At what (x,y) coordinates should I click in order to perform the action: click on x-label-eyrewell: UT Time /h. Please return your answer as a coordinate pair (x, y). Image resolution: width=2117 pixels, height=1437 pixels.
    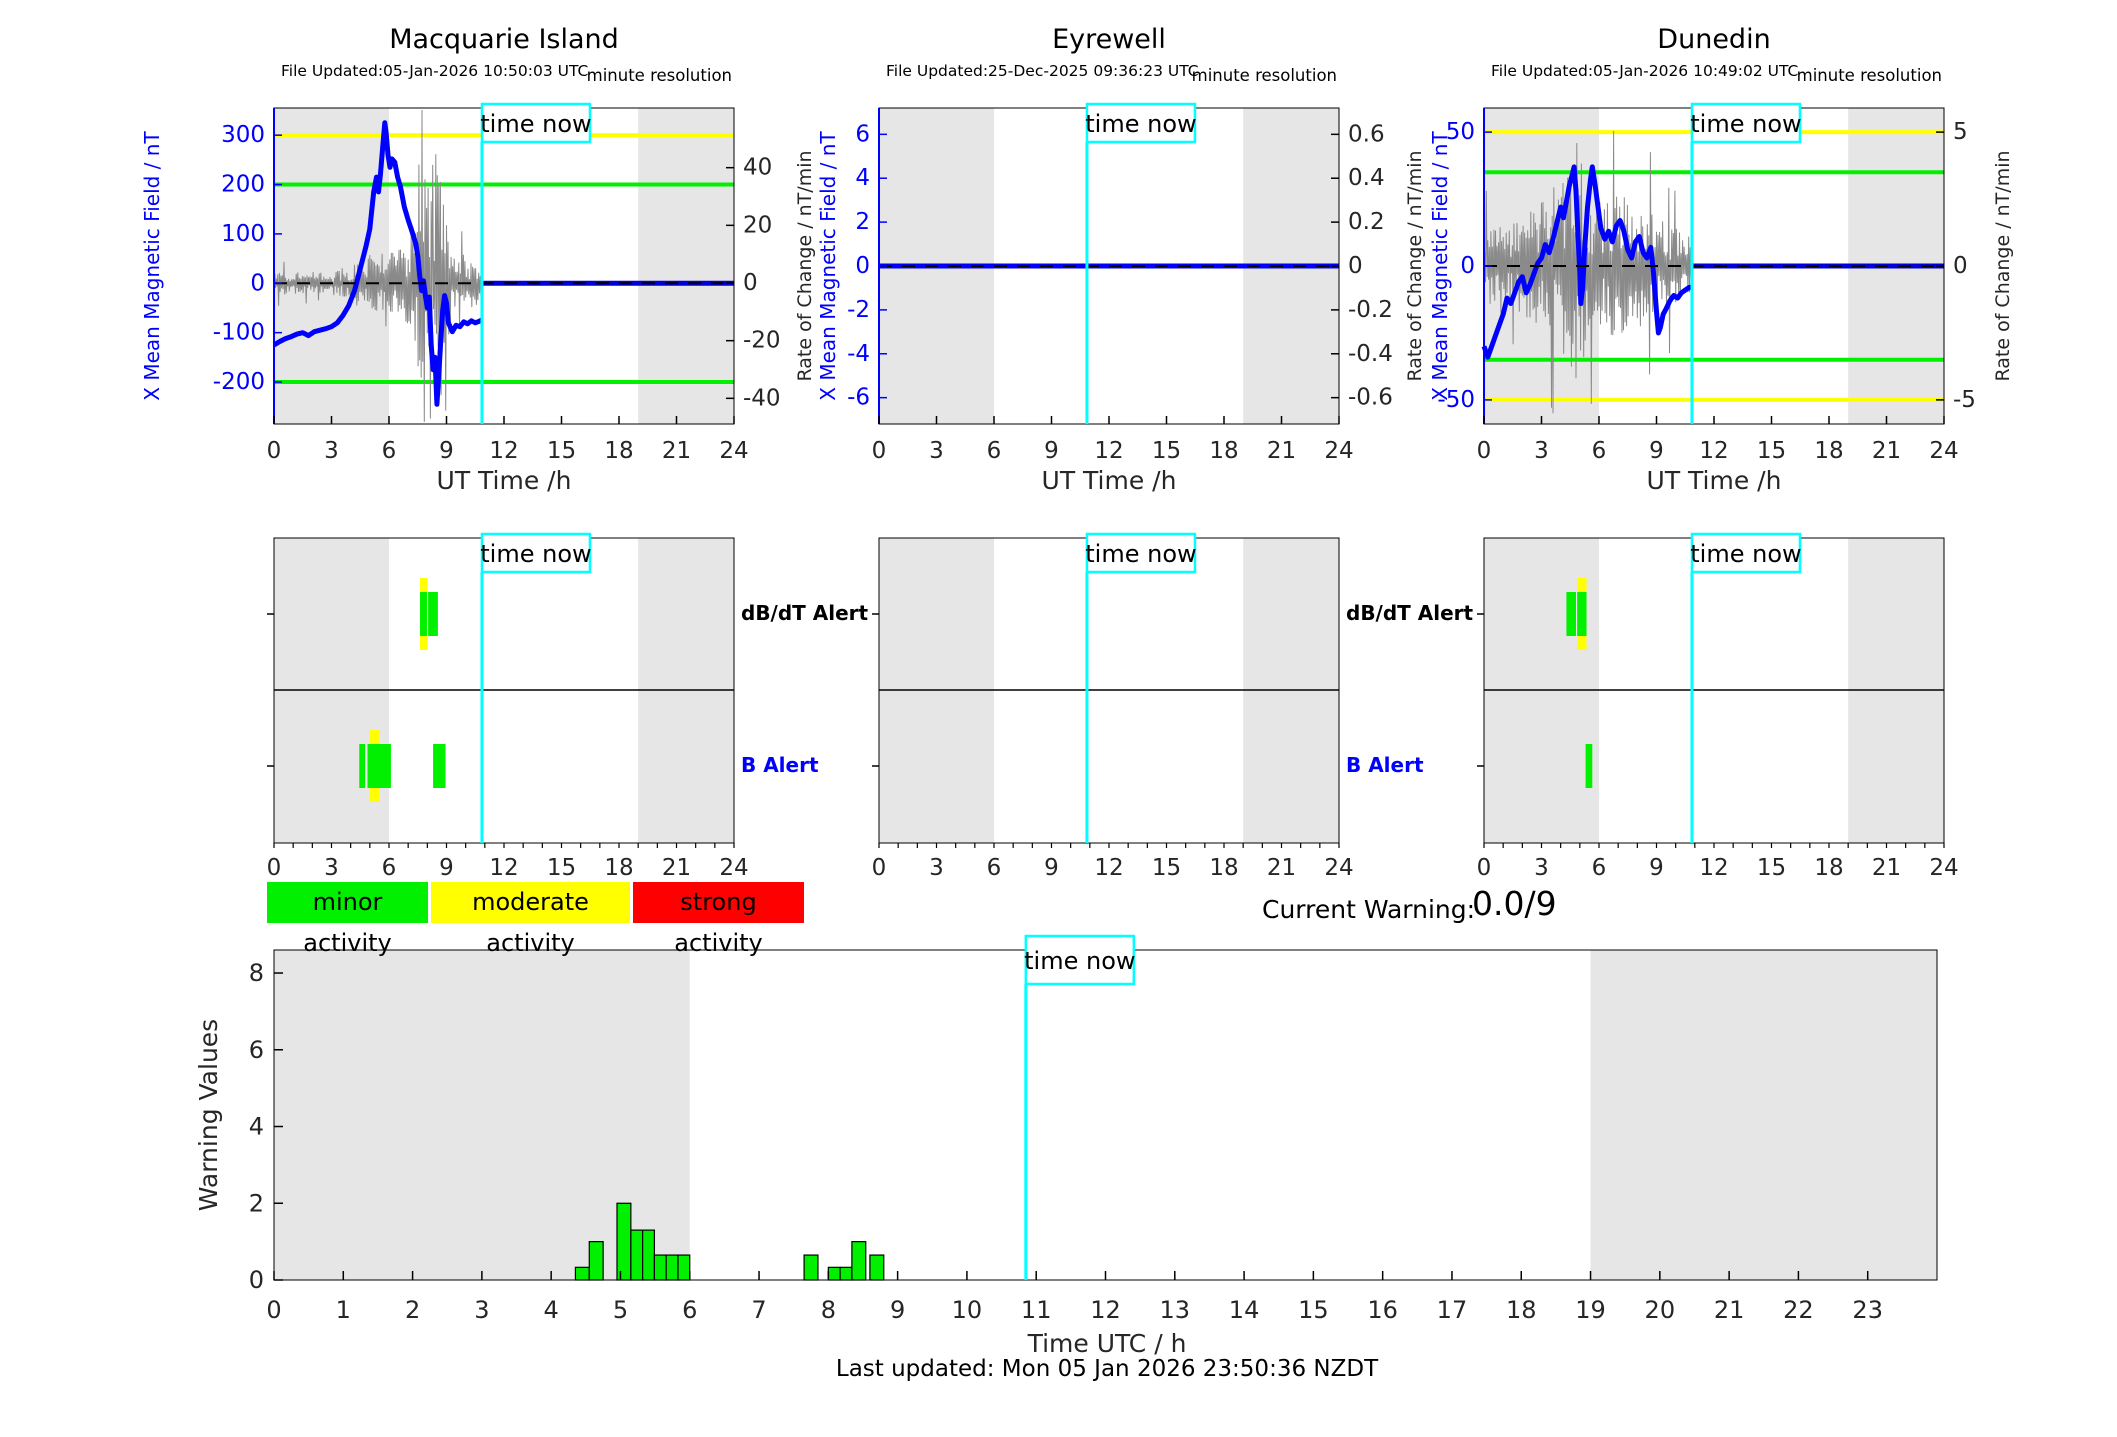
    Looking at the image, I should click on (1109, 480).